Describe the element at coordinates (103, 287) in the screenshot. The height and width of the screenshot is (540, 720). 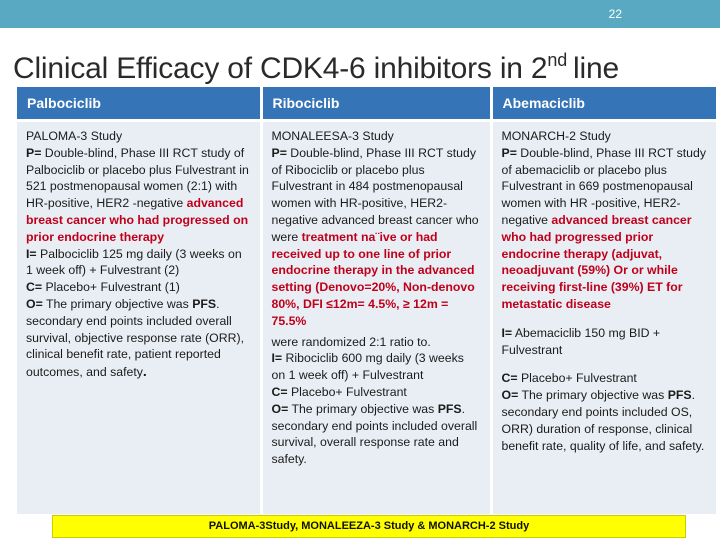
I see `comparison-text: C= Placebo+ Fulvestrant (1)` at that location.